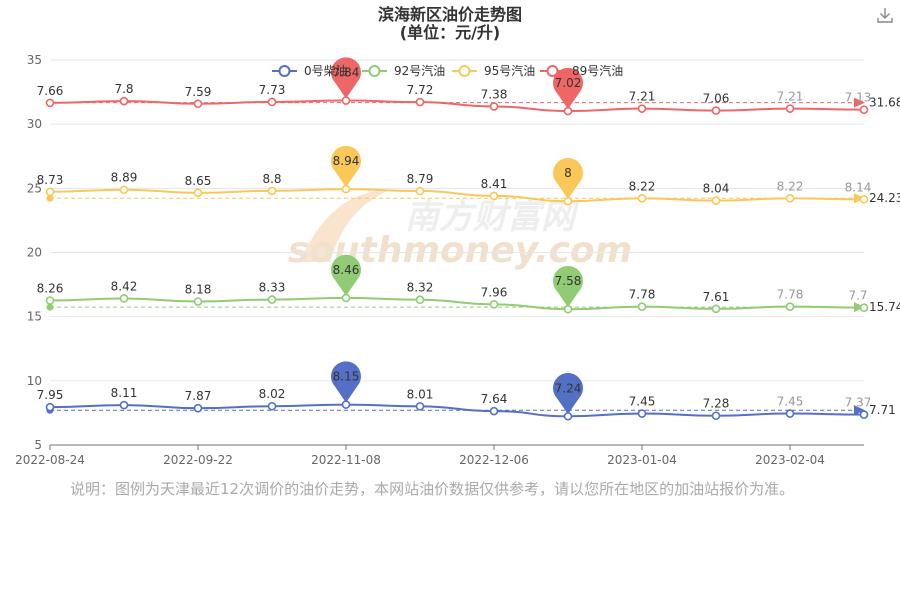 This screenshot has height=600, width=900. Describe the element at coordinates (885, 15) in the screenshot. I see `download-icon` at that location.